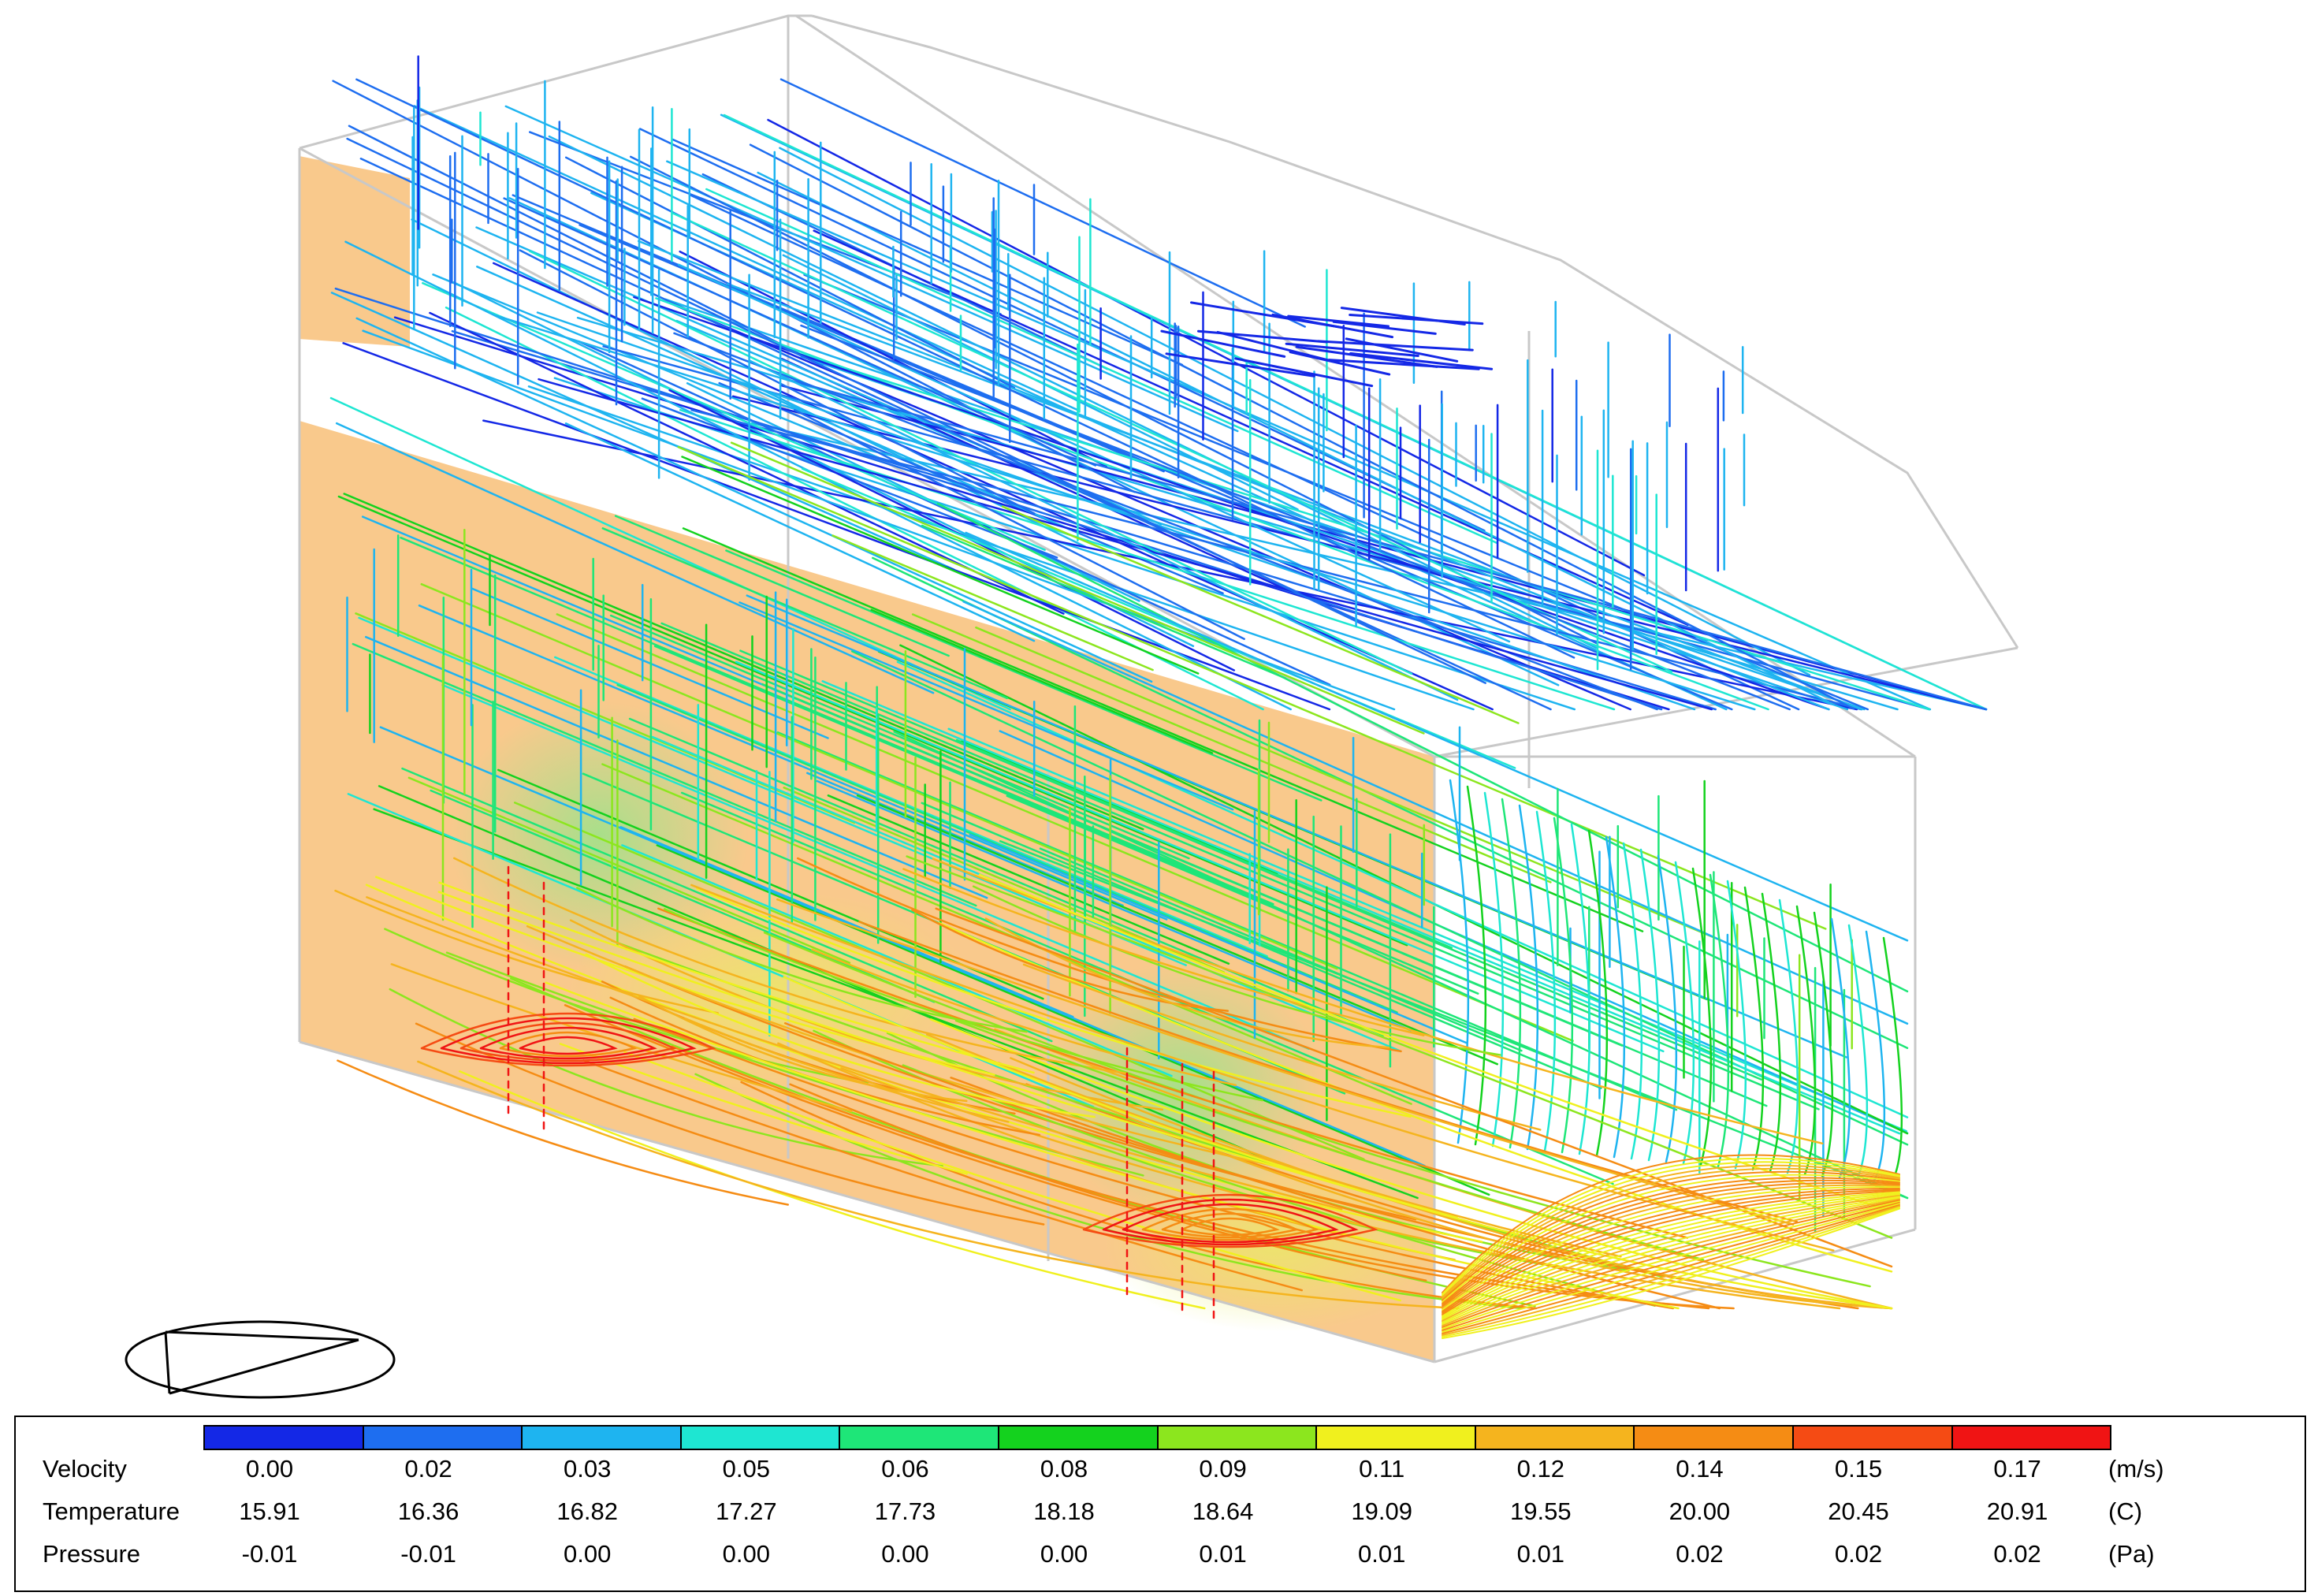 The height and width of the screenshot is (1596, 2314). I want to click on upper-left-wall, so click(354, 251).